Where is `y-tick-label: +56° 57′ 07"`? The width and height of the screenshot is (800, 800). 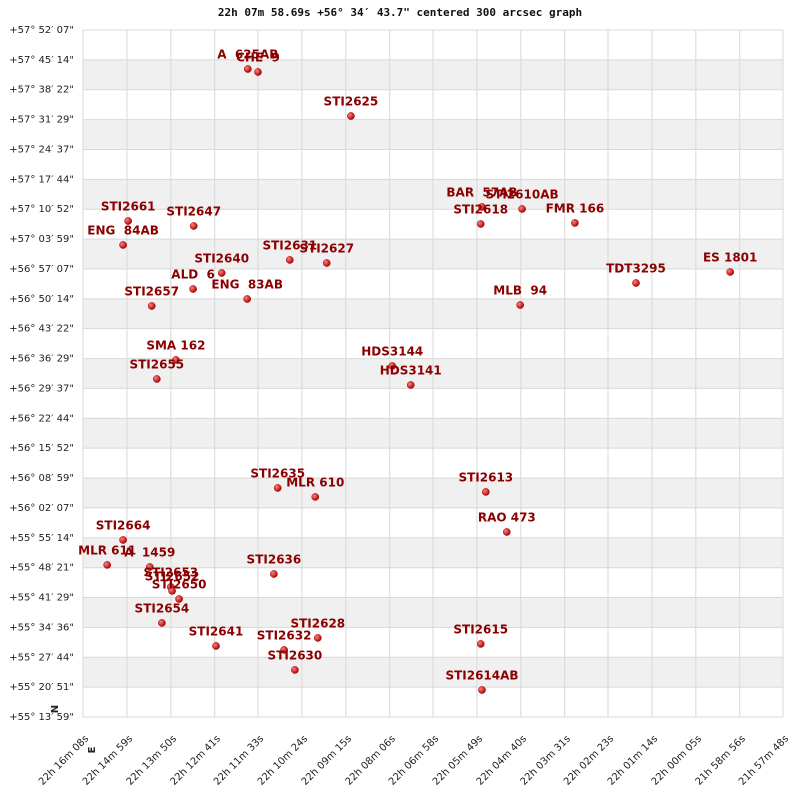 y-tick-label: +56° 57′ 07" is located at coordinates (41, 269).